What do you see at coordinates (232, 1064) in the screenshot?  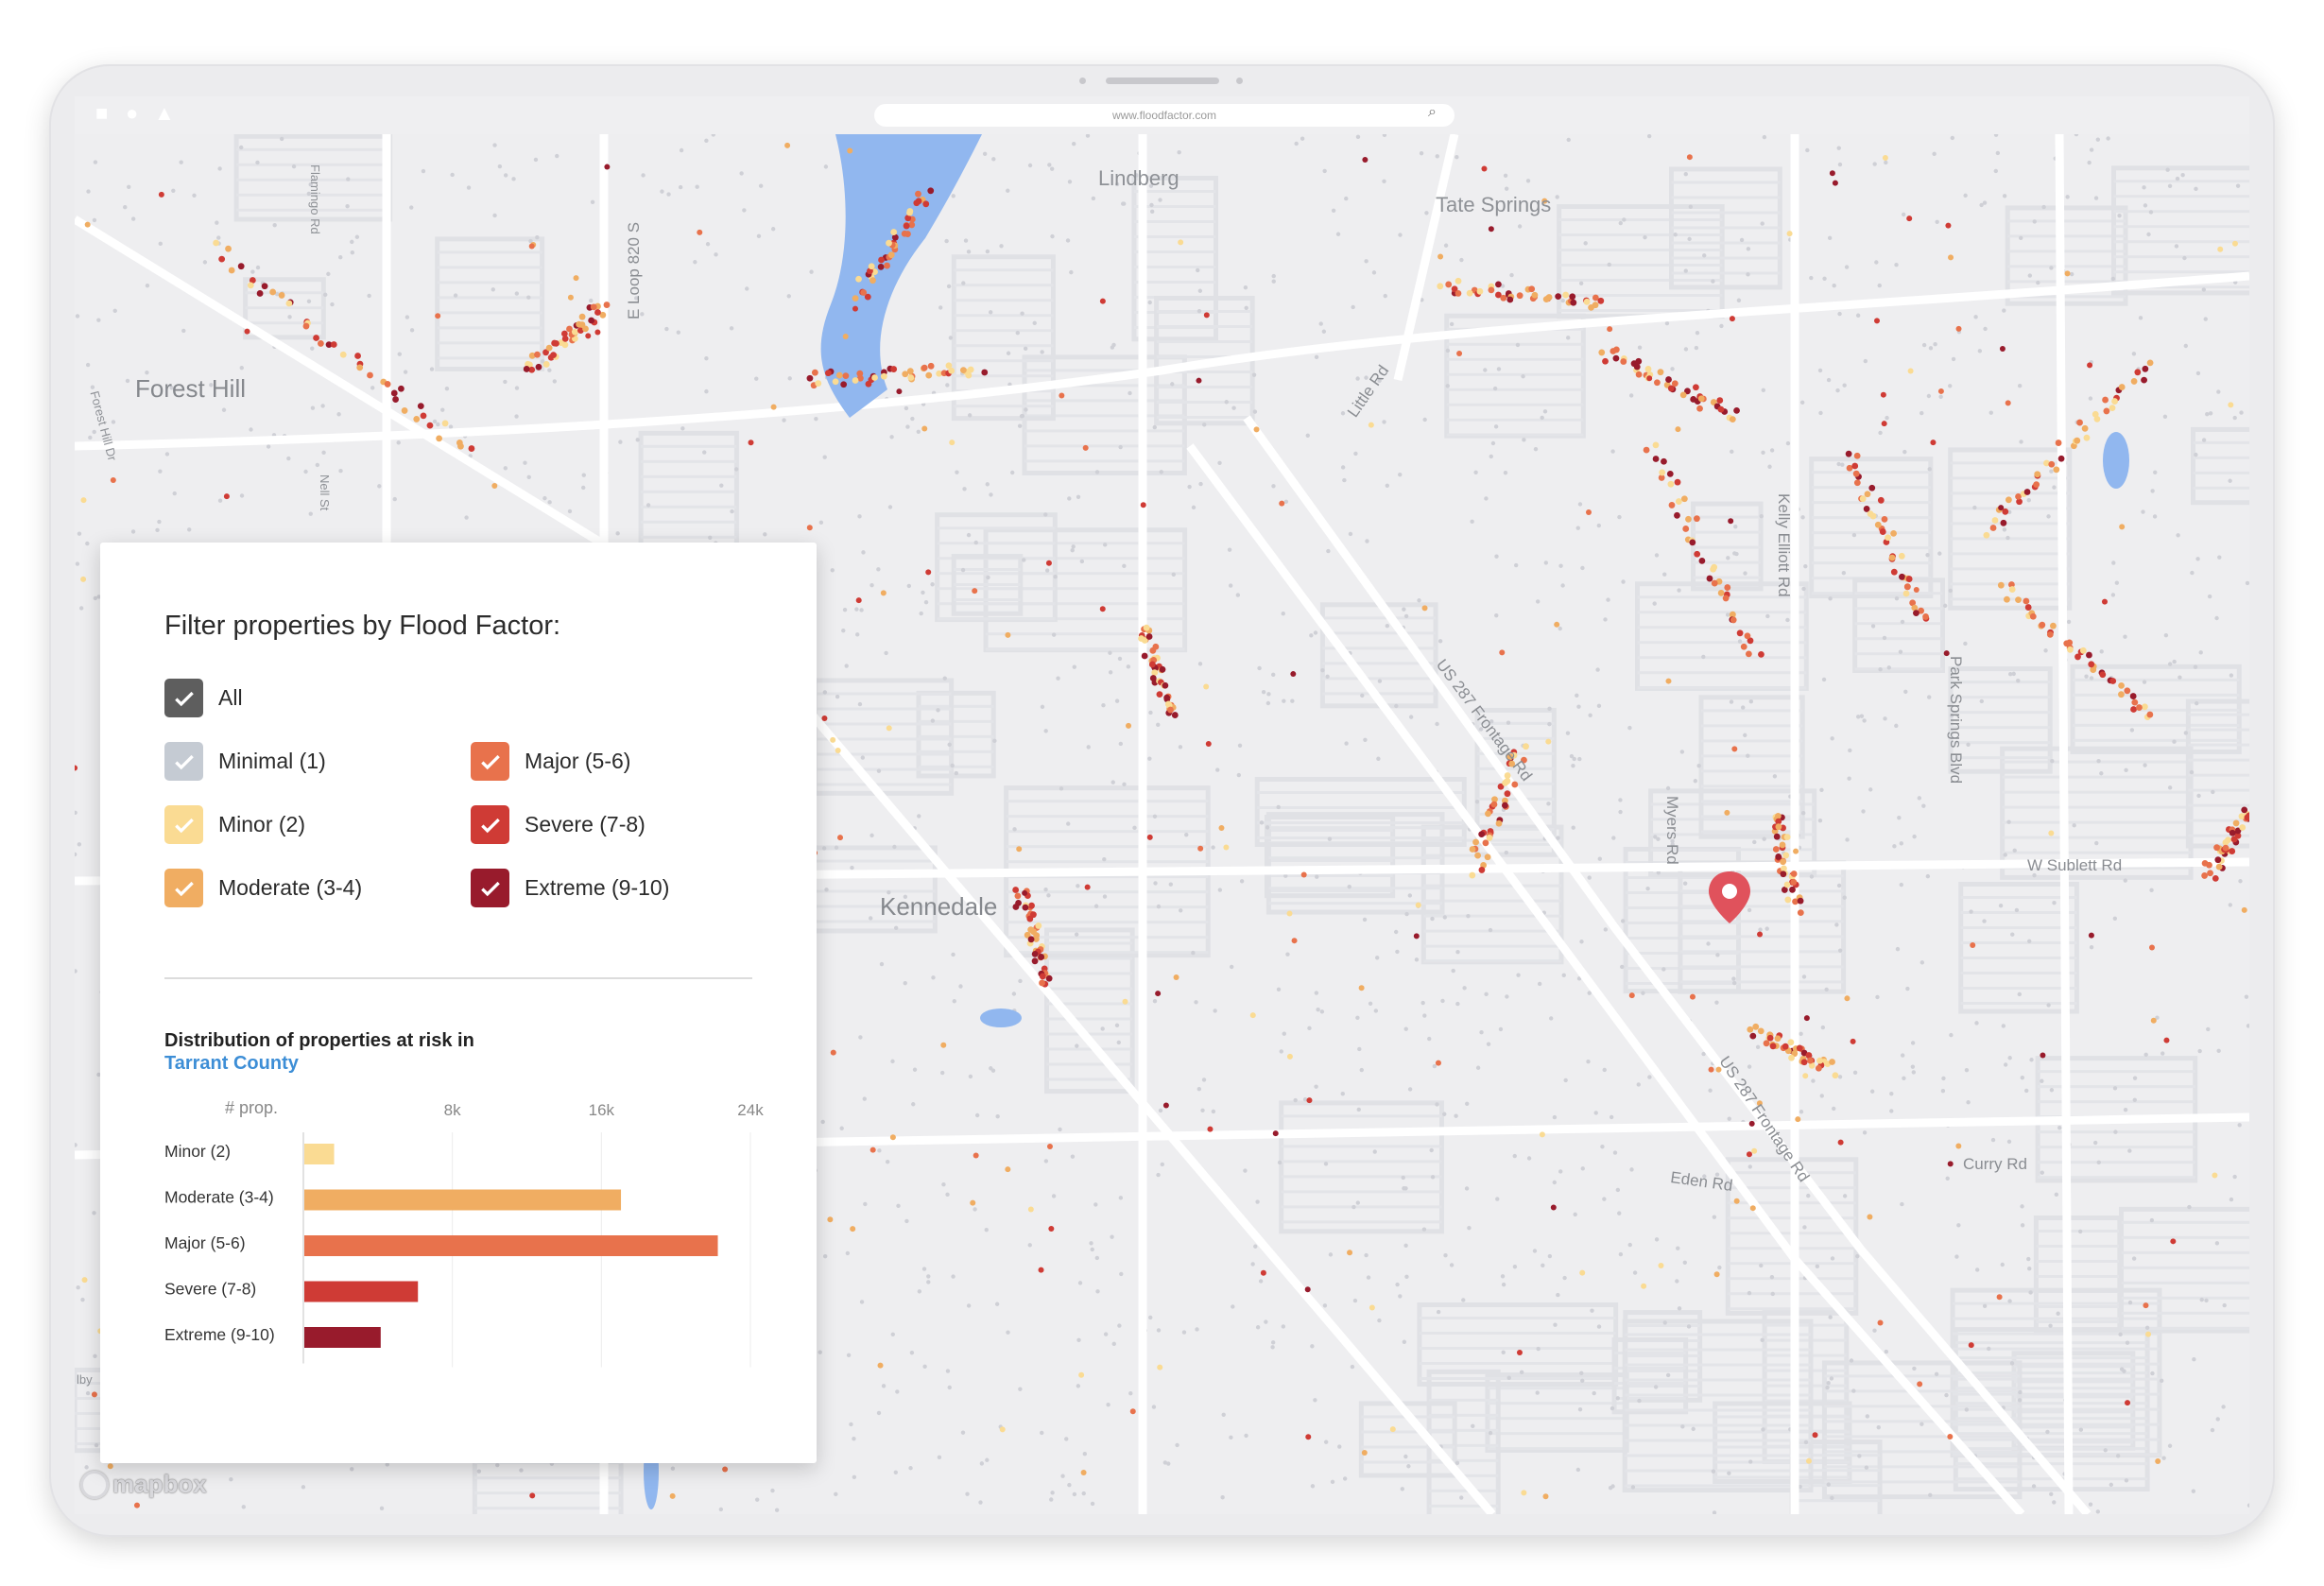 I see `county-link: Tarrant County` at bounding box center [232, 1064].